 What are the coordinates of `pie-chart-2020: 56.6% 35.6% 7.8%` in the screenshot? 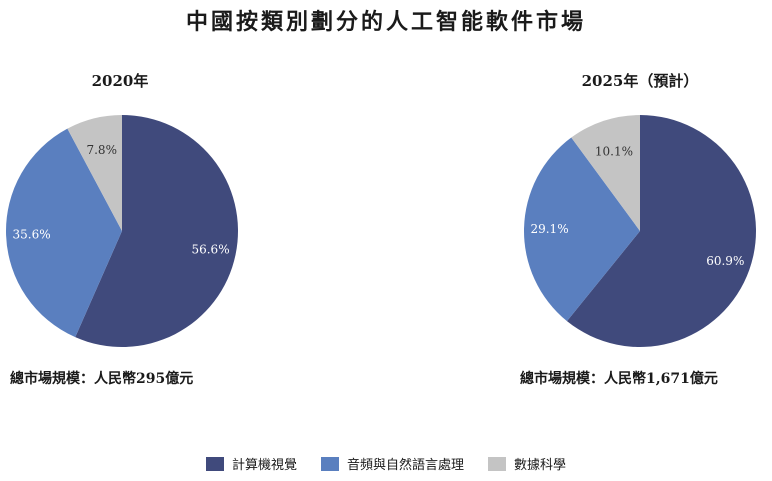 It's located at (122, 231).